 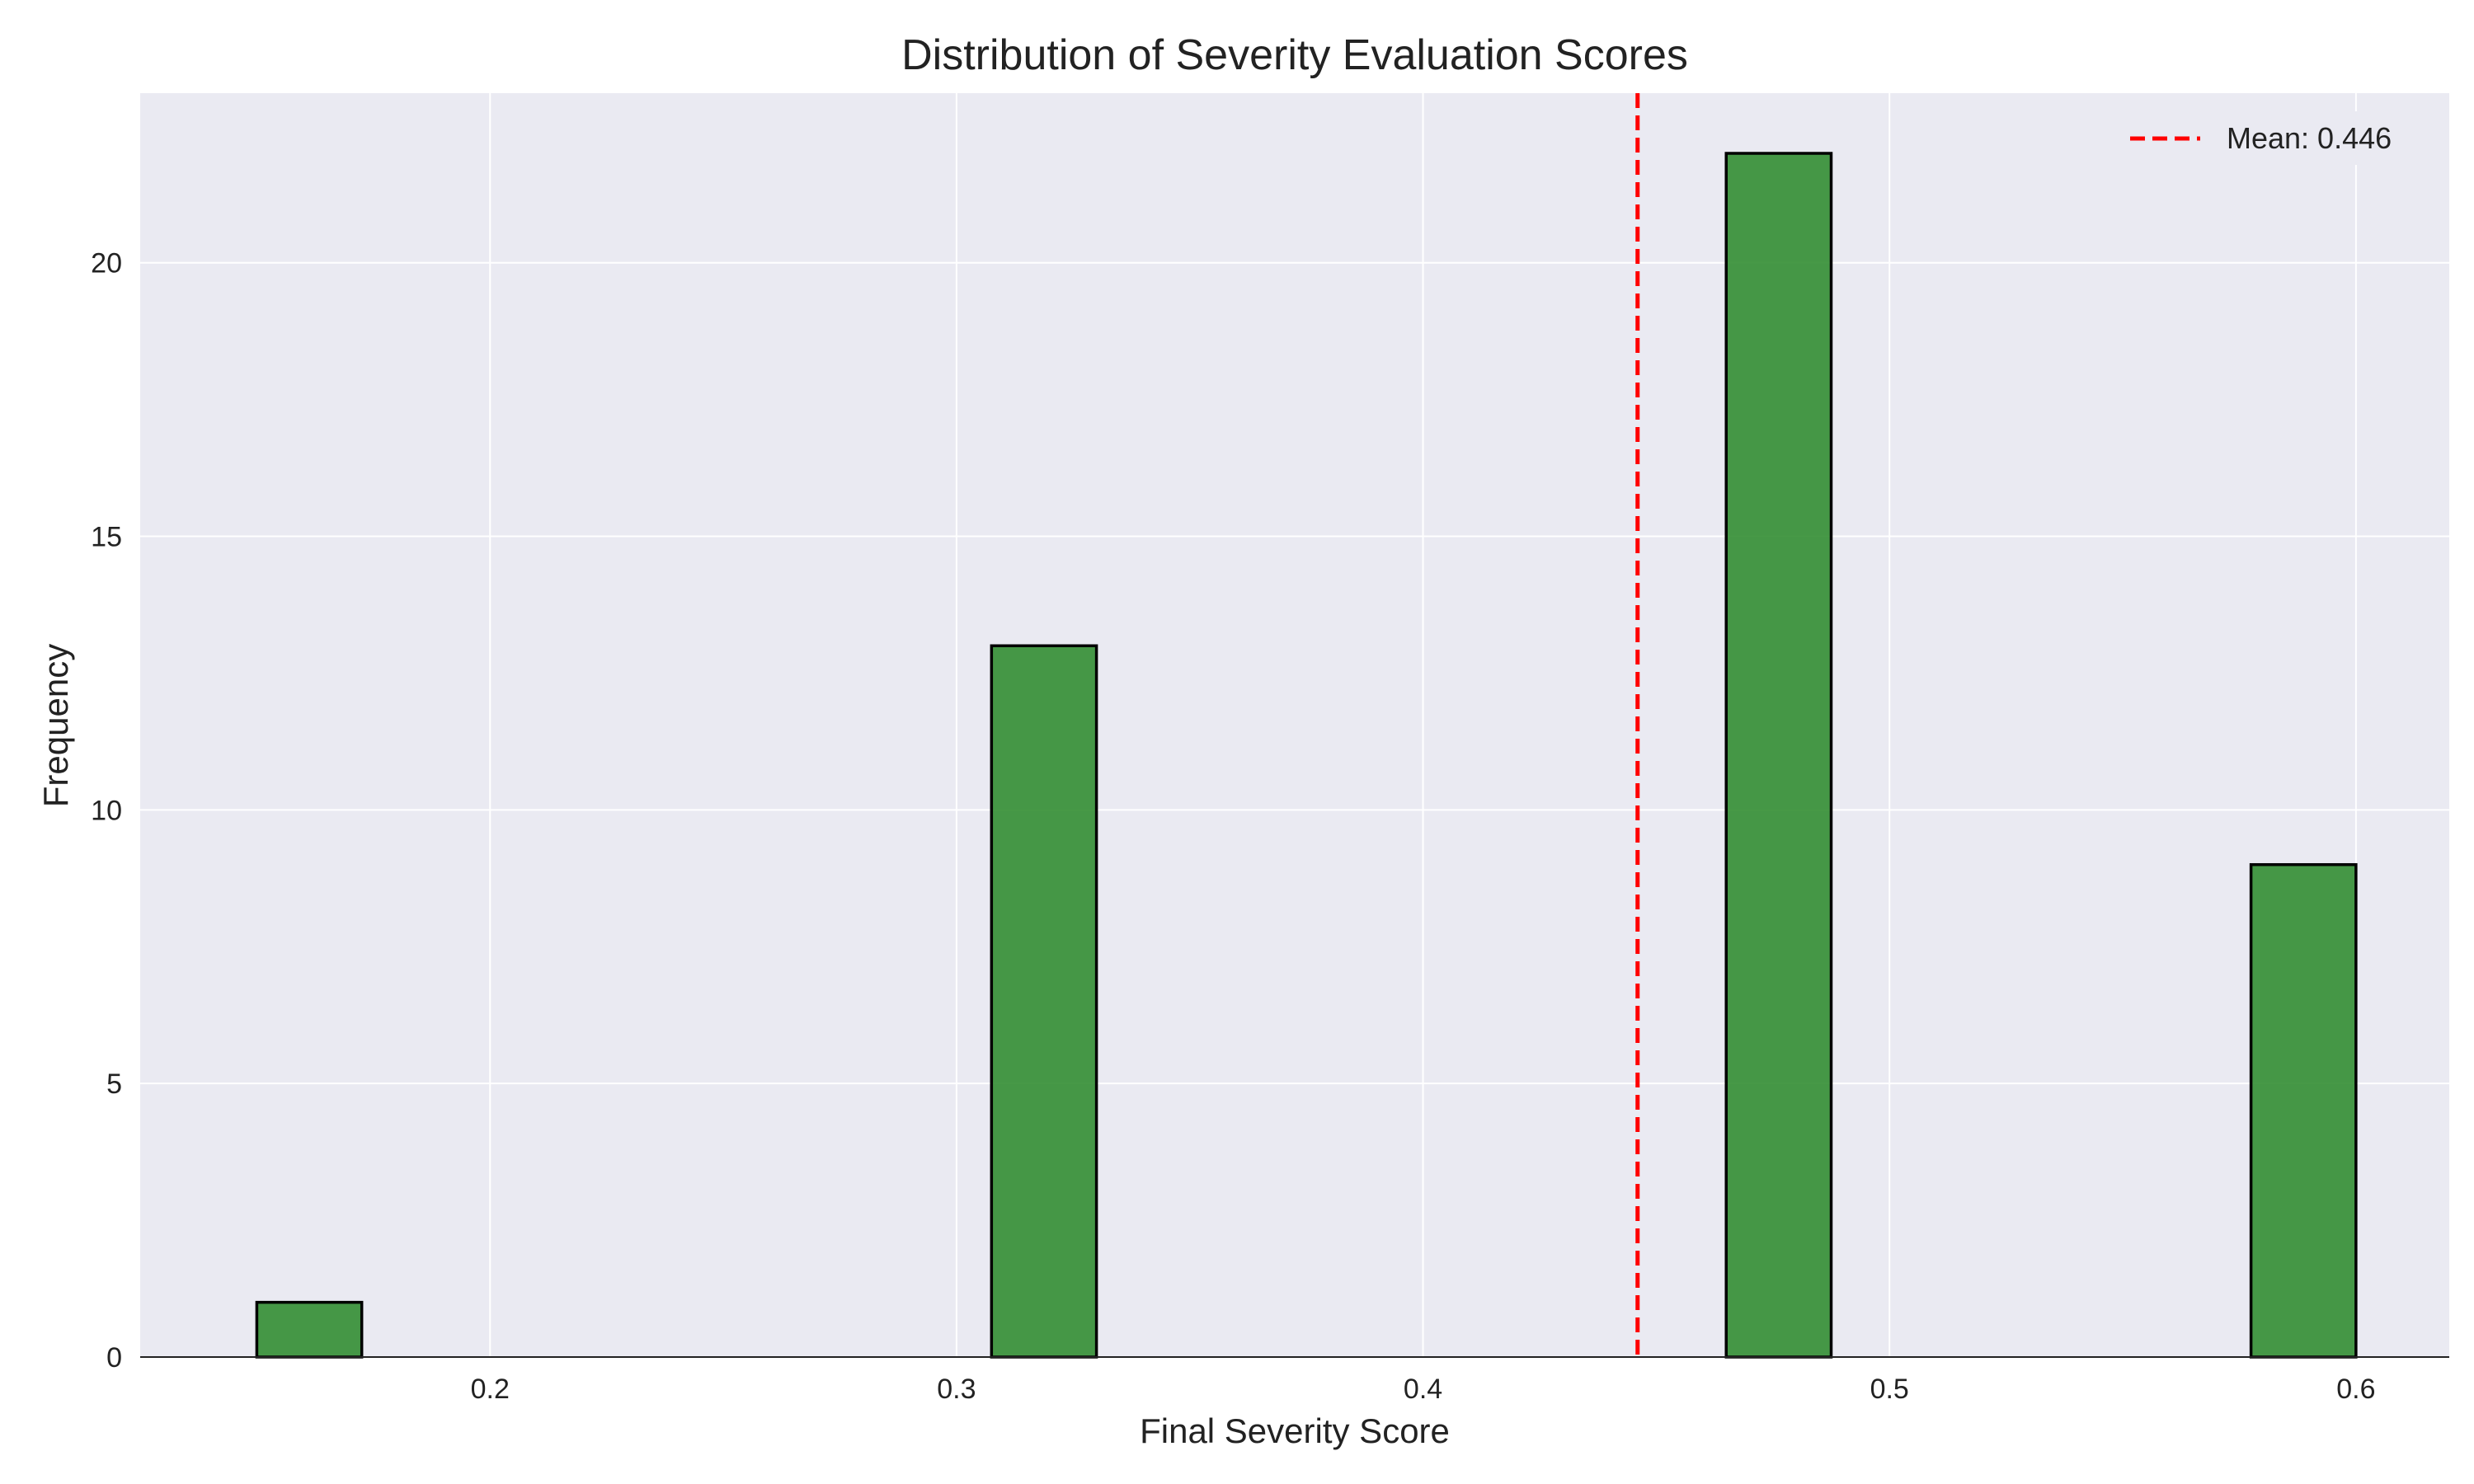 What do you see at coordinates (106, 263) in the screenshot?
I see `y-tick-label-4: 20` at bounding box center [106, 263].